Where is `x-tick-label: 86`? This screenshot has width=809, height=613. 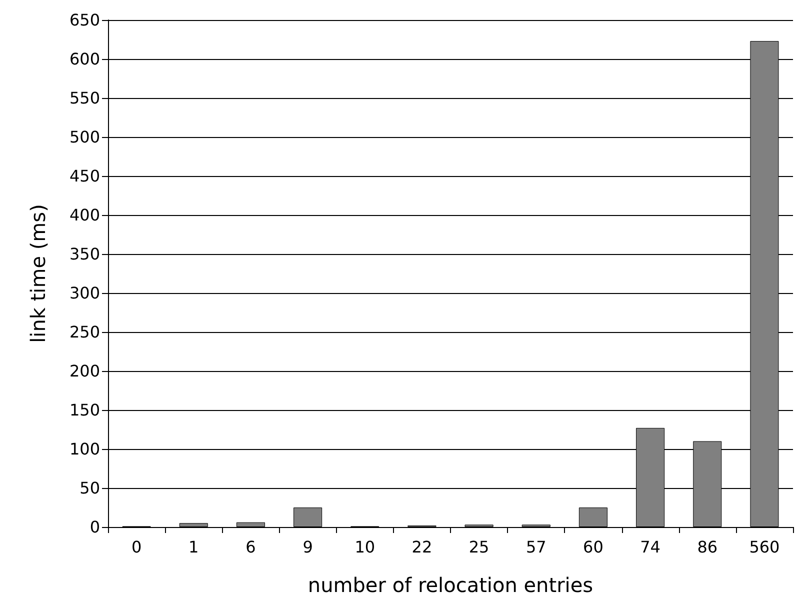
x-tick-label: 86 is located at coordinates (707, 547).